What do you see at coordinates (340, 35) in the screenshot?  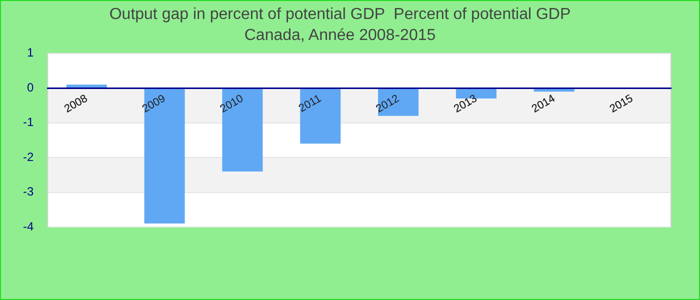 I see `chart-subtitle: Canada, Année 2008-2015` at bounding box center [340, 35].